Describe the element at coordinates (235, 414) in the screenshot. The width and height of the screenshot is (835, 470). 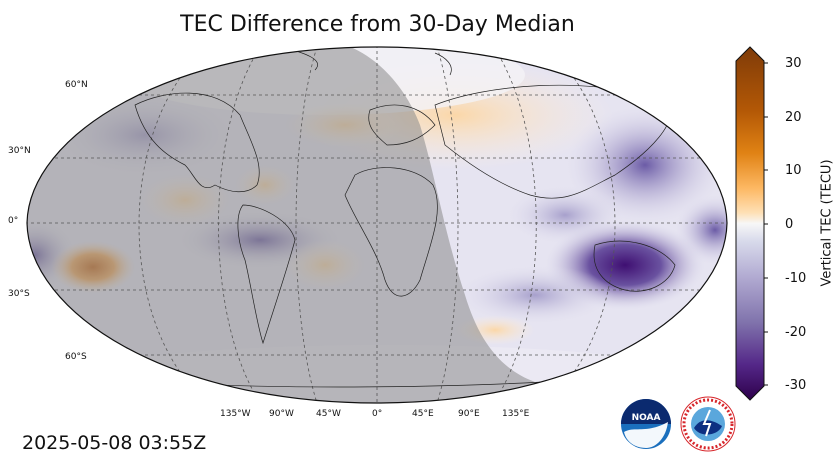
I see `lon-label-135w: 135°W` at that location.